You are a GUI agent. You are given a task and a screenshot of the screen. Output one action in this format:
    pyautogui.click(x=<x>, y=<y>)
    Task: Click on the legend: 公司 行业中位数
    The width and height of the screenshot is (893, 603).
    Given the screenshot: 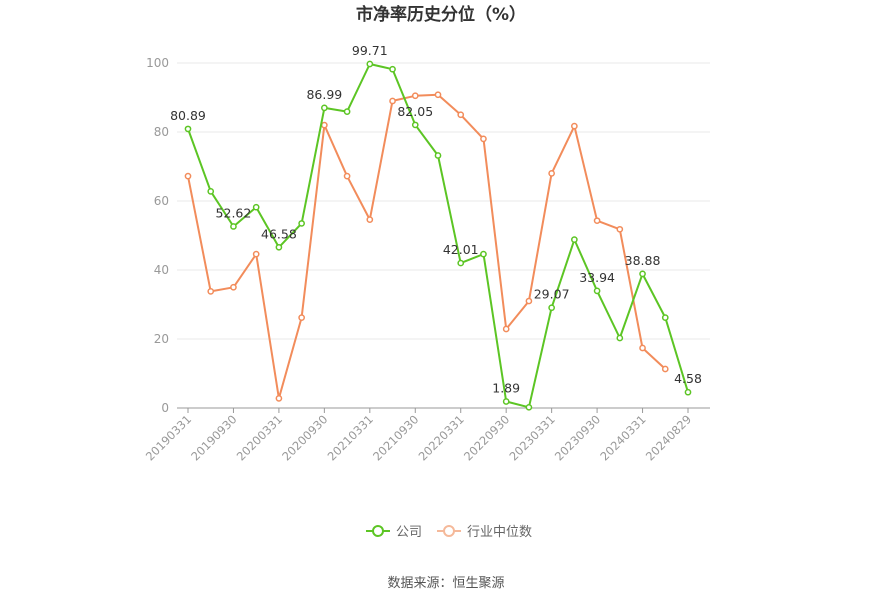 What is the action you would take?
    pyautogui.click(x=449, y=532)
    